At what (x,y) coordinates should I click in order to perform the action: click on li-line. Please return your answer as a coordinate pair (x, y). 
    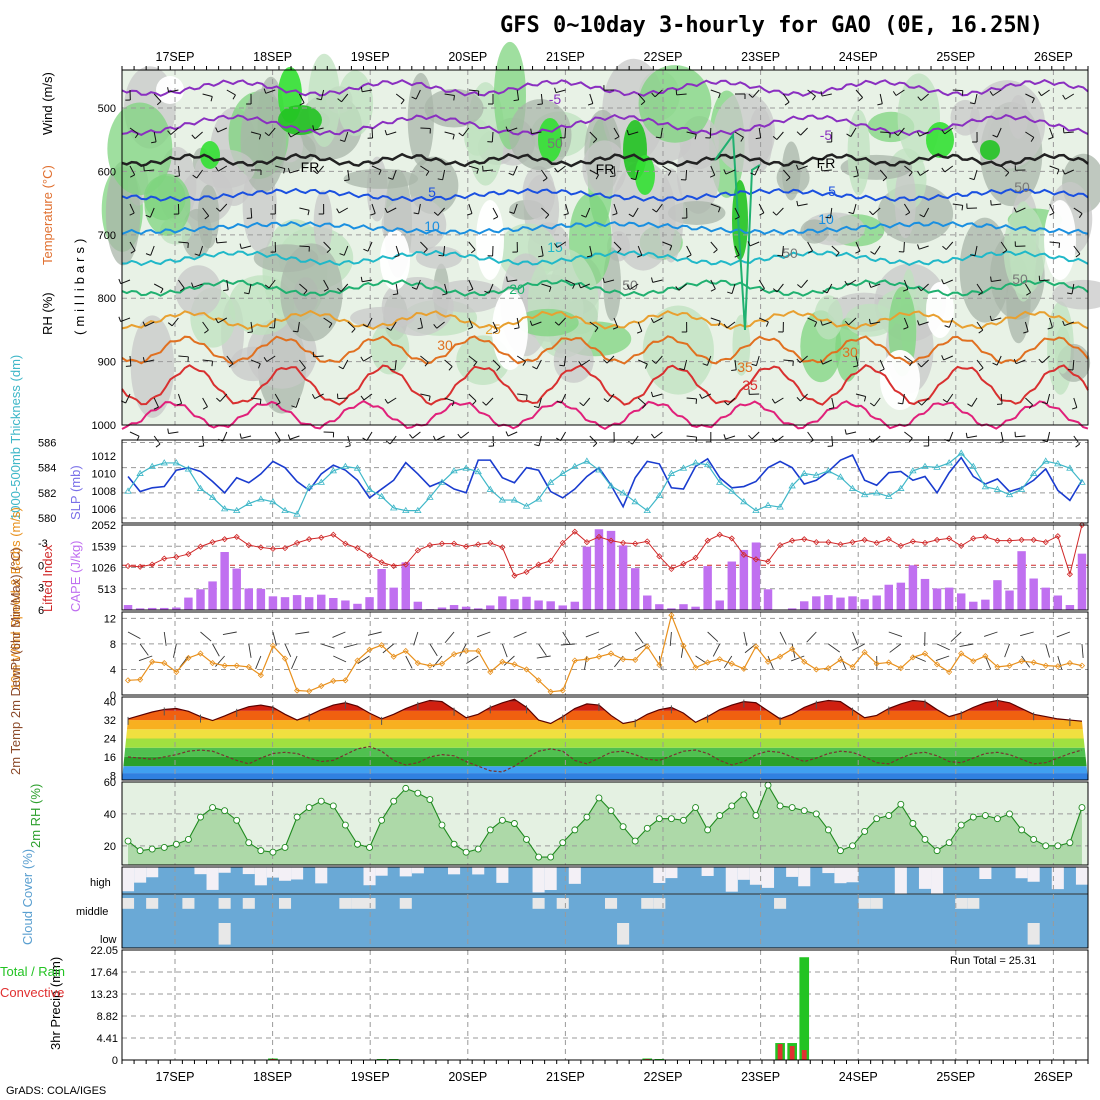
    Looking at the image, I should click on (605, 550).